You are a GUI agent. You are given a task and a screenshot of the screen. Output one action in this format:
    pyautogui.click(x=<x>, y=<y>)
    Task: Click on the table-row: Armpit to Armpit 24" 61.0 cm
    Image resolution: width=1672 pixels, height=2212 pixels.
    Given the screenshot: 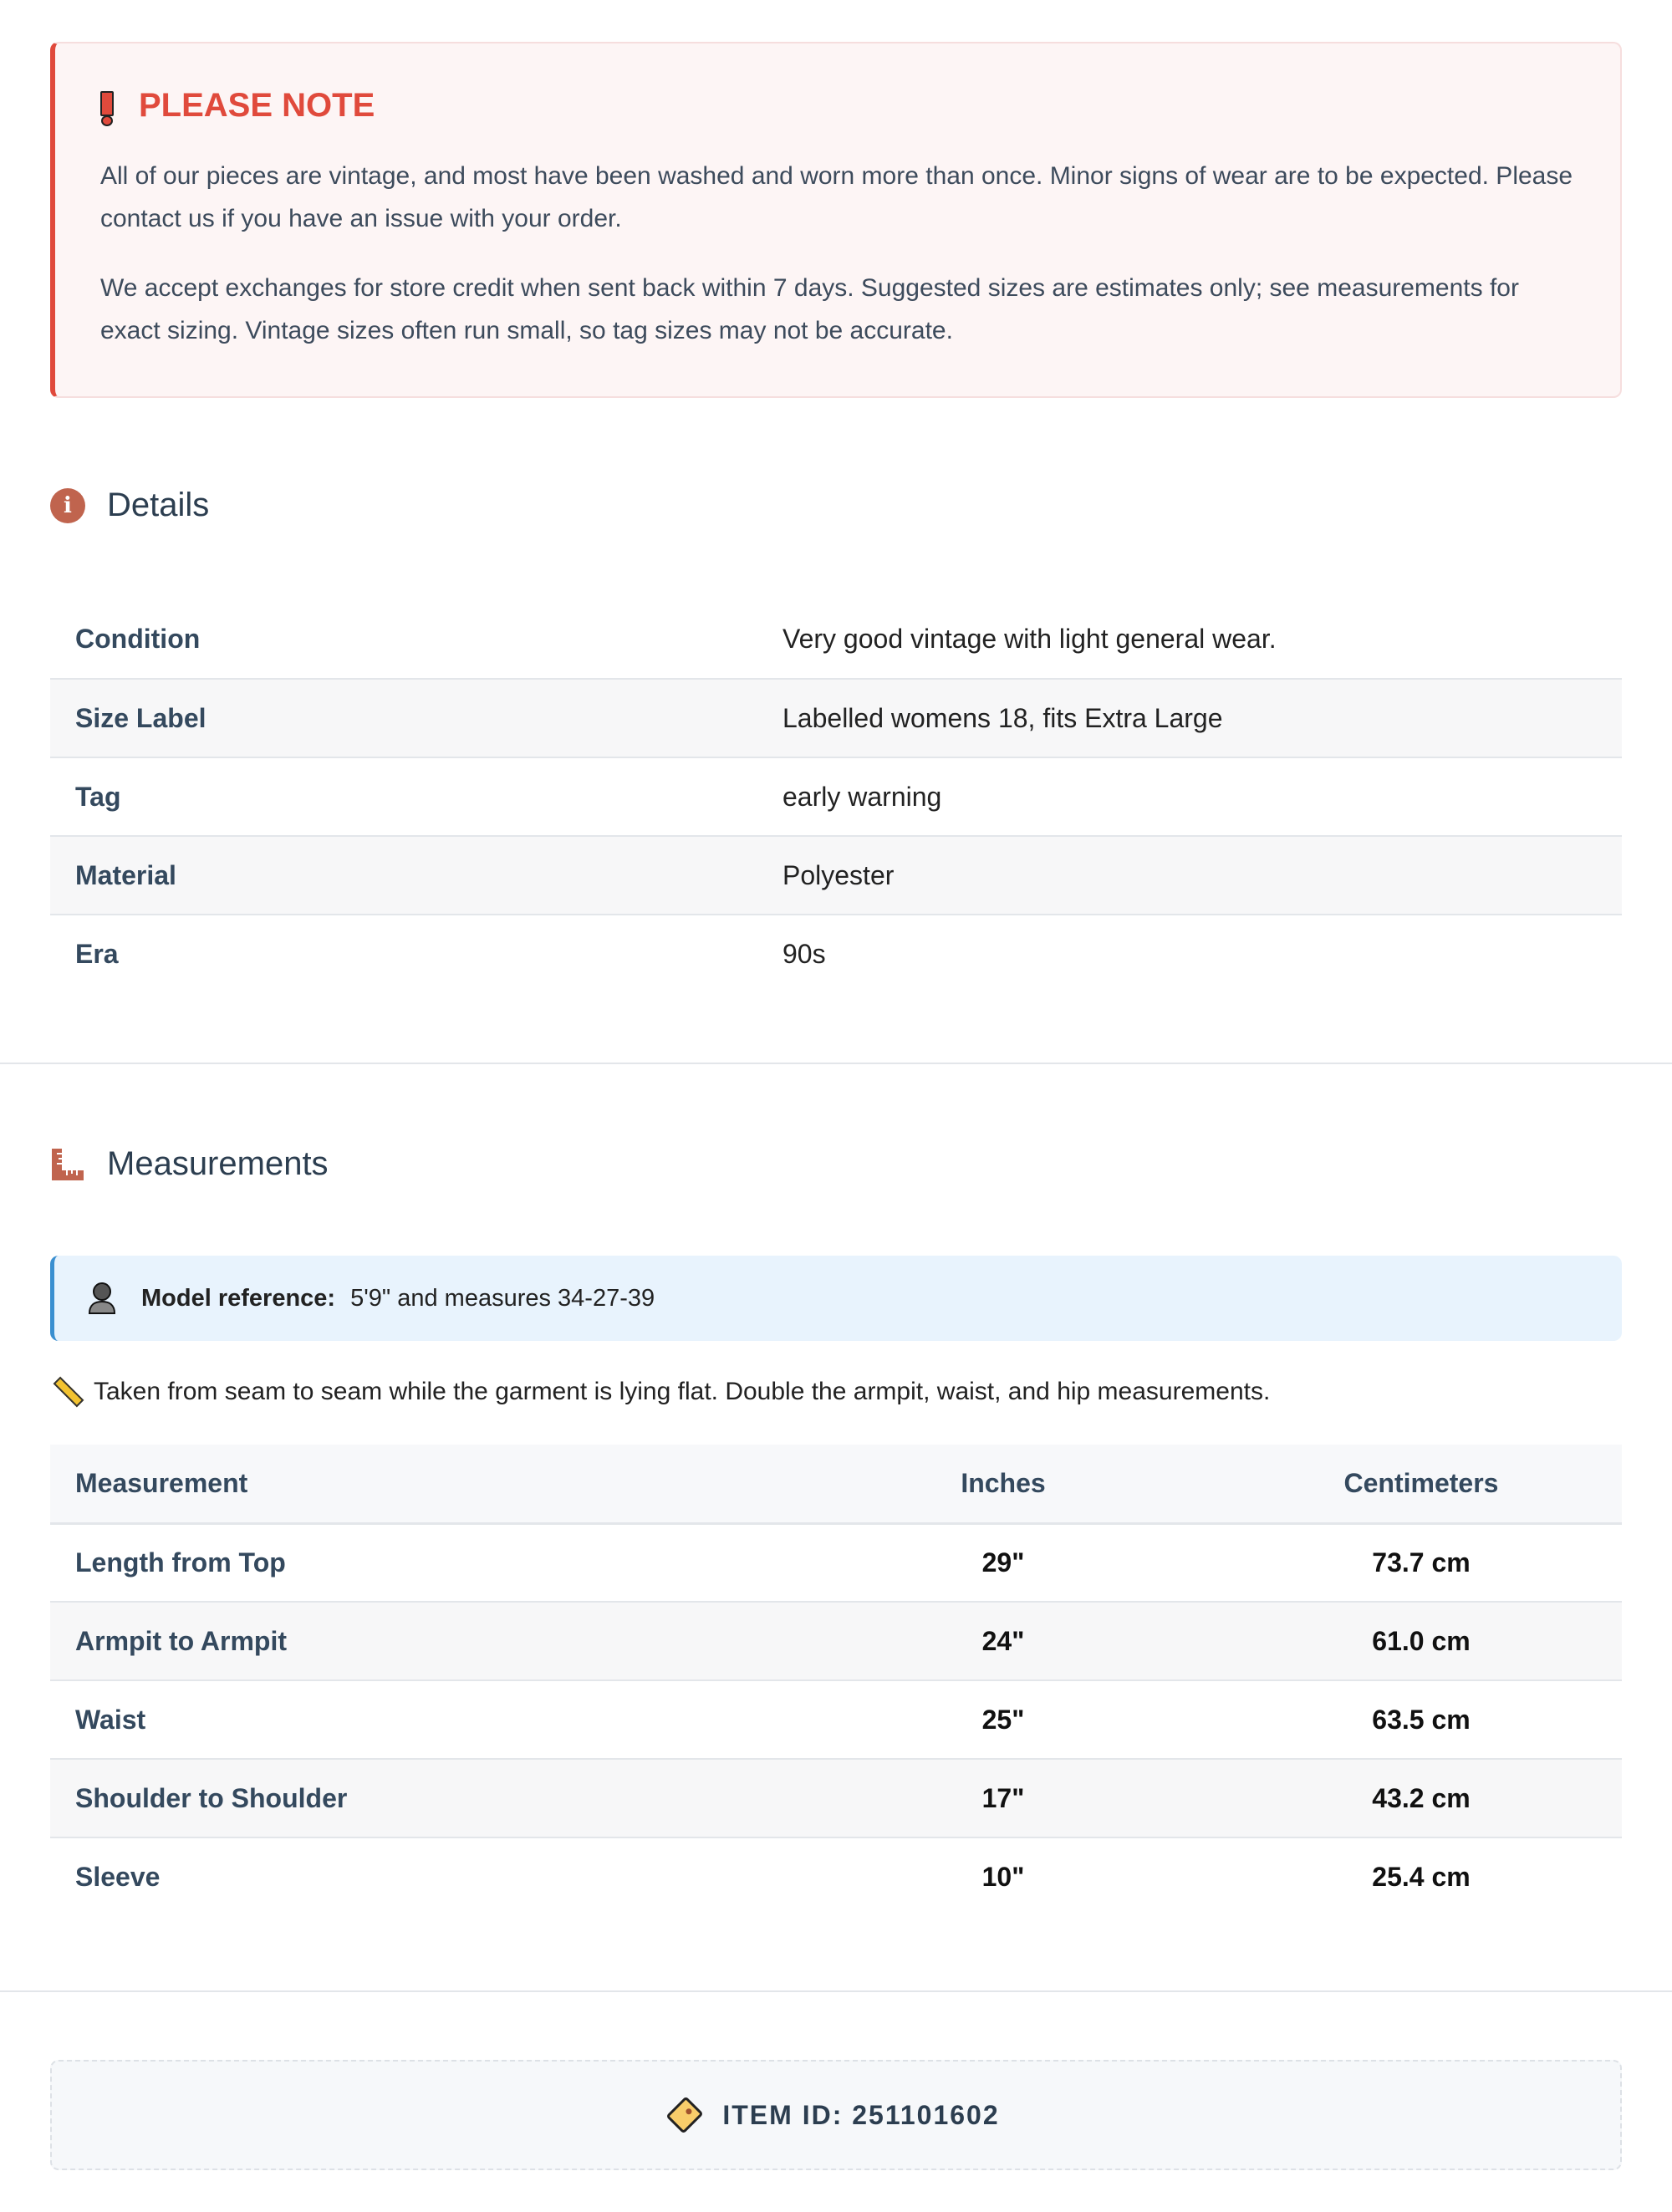 What is the action you would take?
    pyautogui.click(x=836, y=1640)
    